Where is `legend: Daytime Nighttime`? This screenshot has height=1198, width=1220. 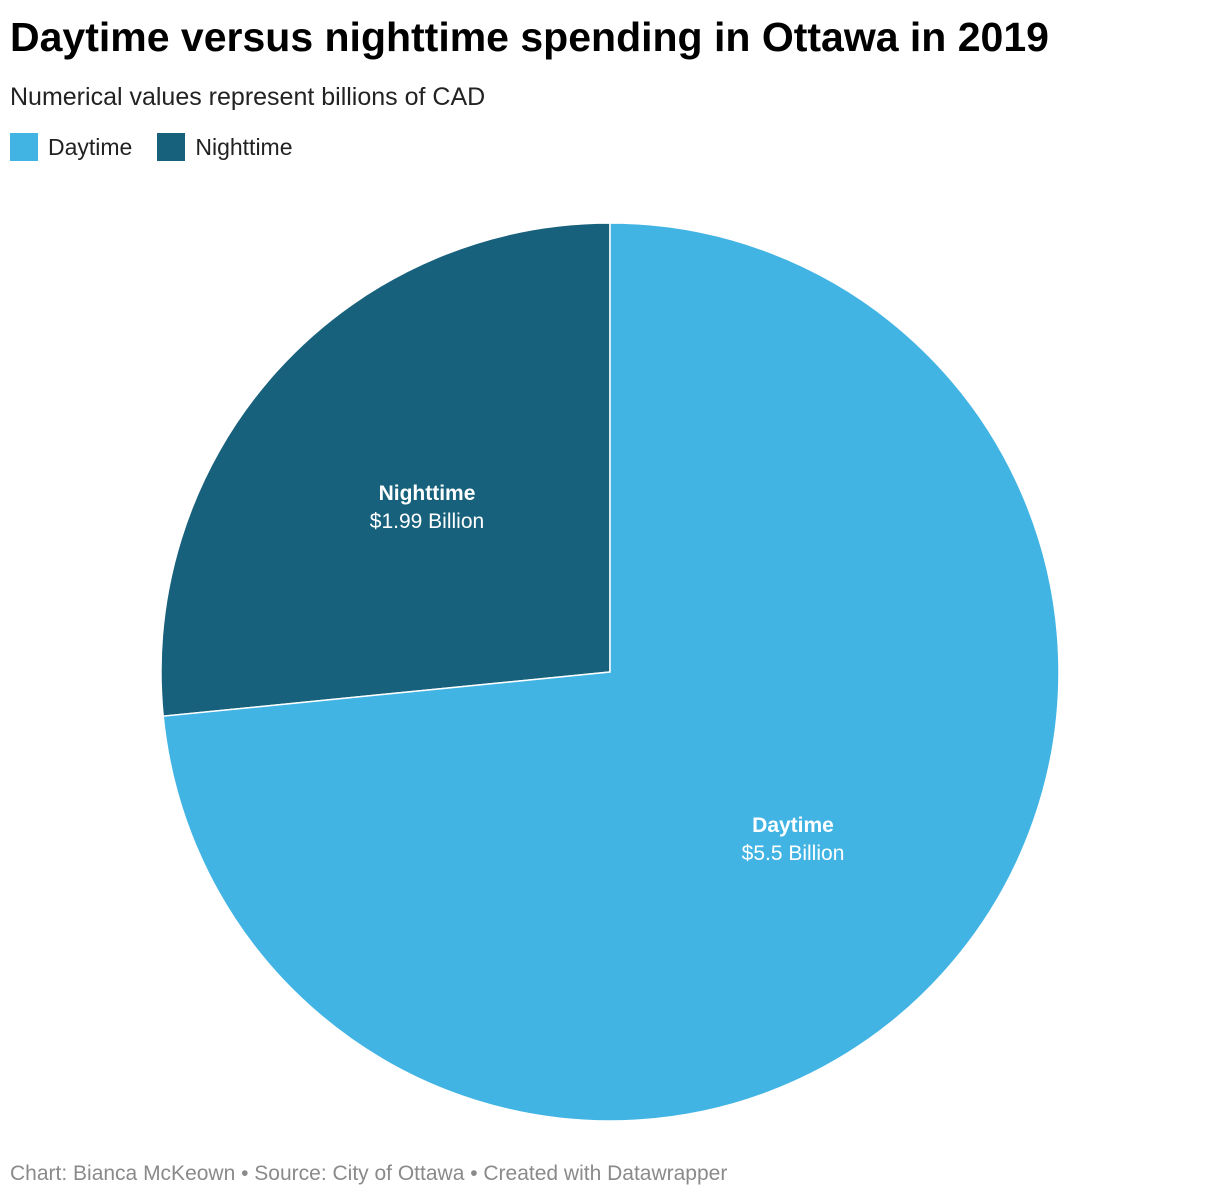
legend: Daytime Nighttime is located at coordinates (164, 147).